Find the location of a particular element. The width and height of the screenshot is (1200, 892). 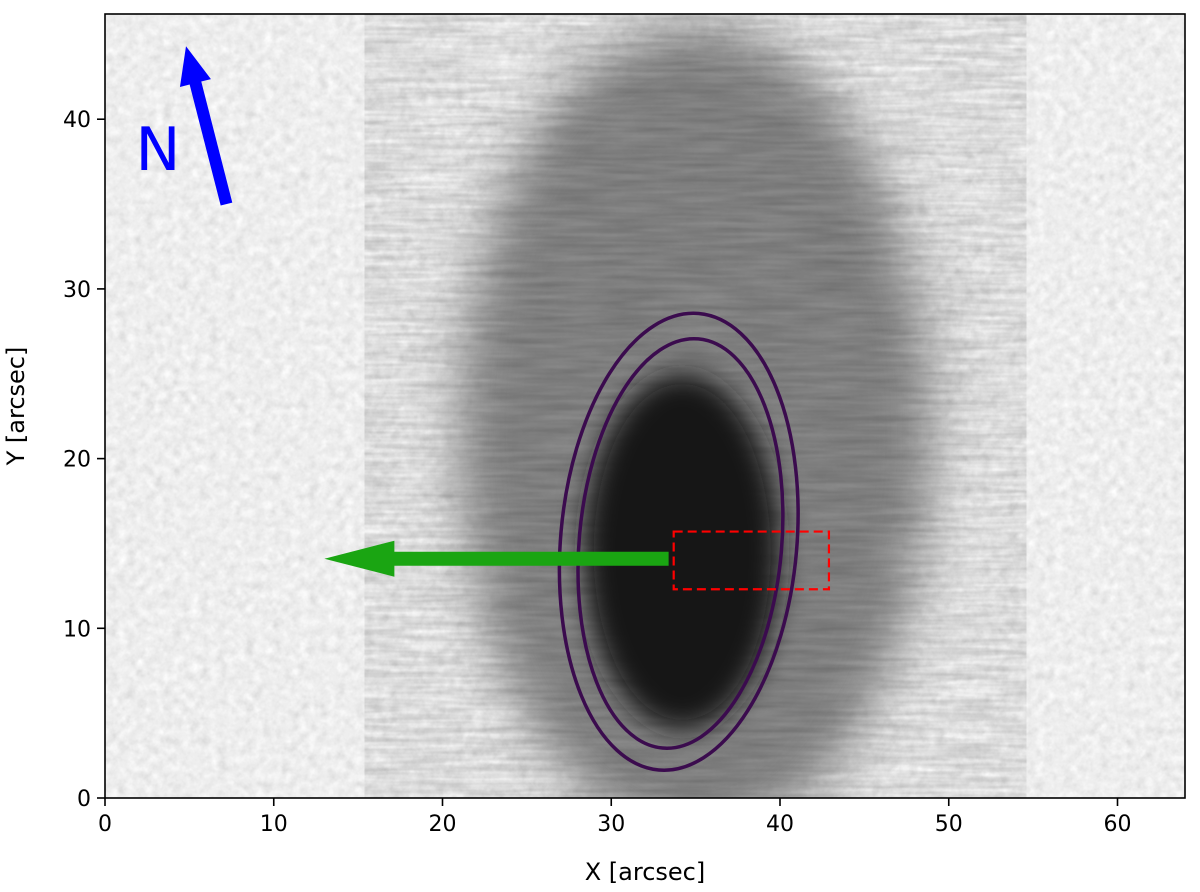

north-label: N is located at coordinates (158, 150).